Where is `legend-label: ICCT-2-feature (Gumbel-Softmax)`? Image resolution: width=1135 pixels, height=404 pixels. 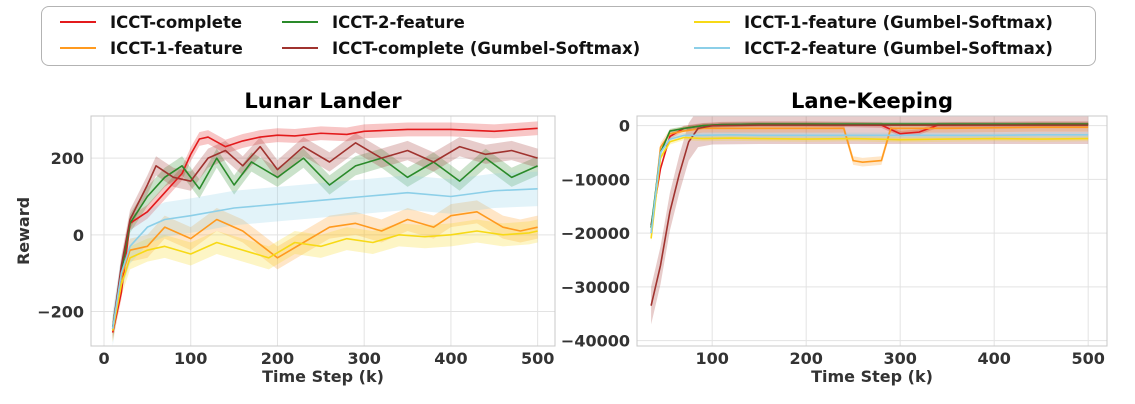 legend-label: ICCT-2-feature (Gumbel-Softmax) is located at coordinates (898, 48).